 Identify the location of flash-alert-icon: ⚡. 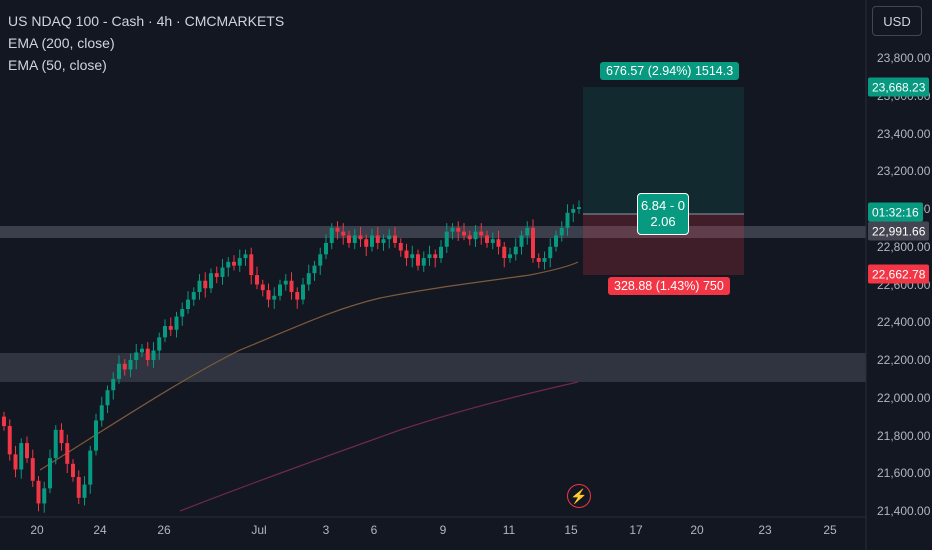
(579, 496).